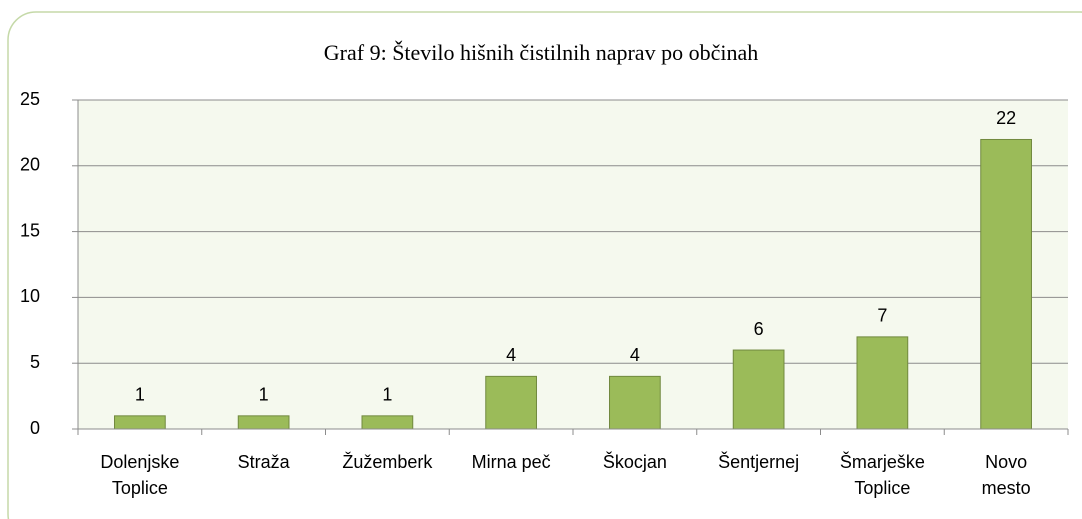 The width and height of the screenshot is (1082, 519). Describe the element at coordinates (30, 230) in the screenshot. I see `y-tick-label: 15` at that location.